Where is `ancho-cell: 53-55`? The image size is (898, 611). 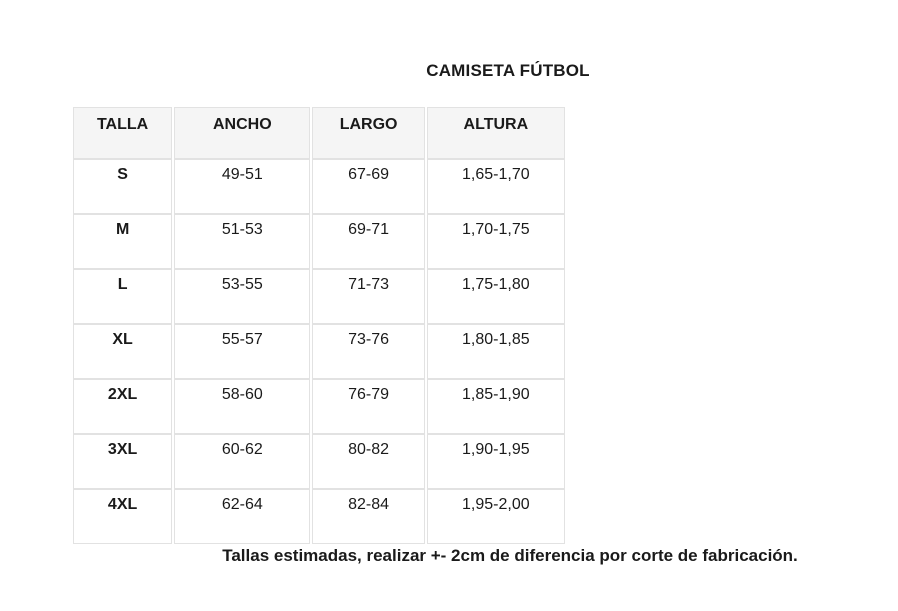
ancho-cell: 53-55 is located at coordinates (242, 296).